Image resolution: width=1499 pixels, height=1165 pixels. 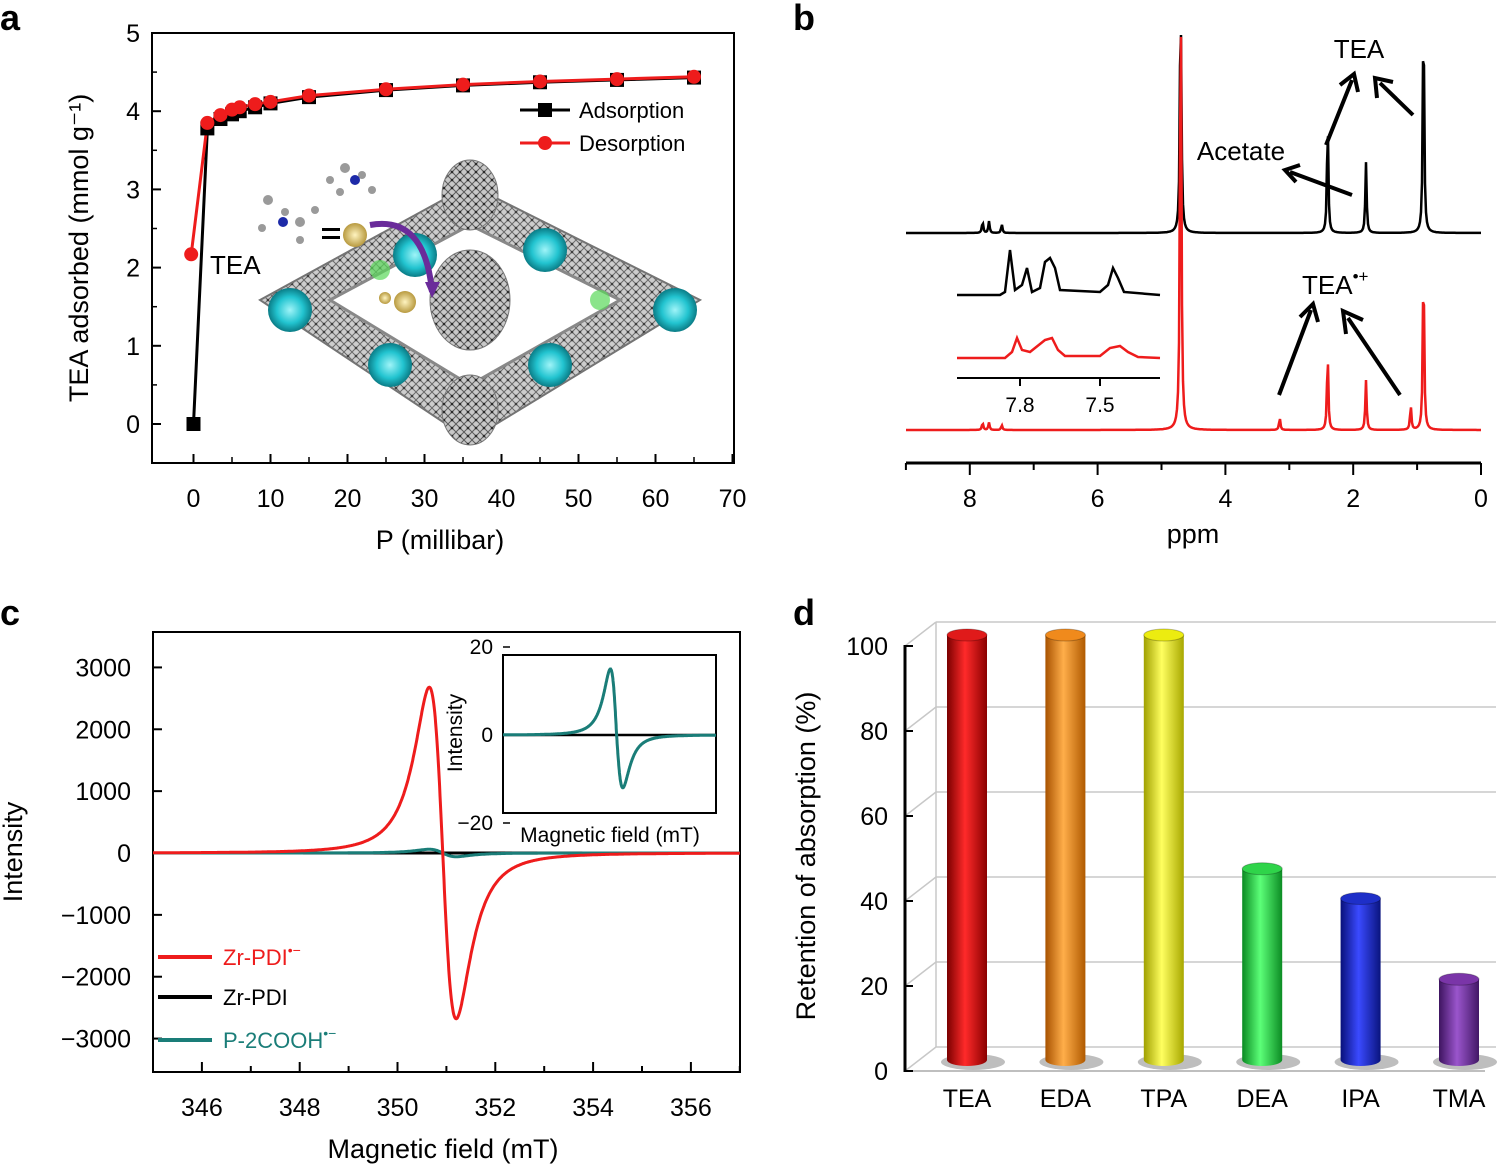 What do you see at coordinates (1360, 982) in the screenshot?
I see `bar-ipa` at bounding box center [1360, 982].